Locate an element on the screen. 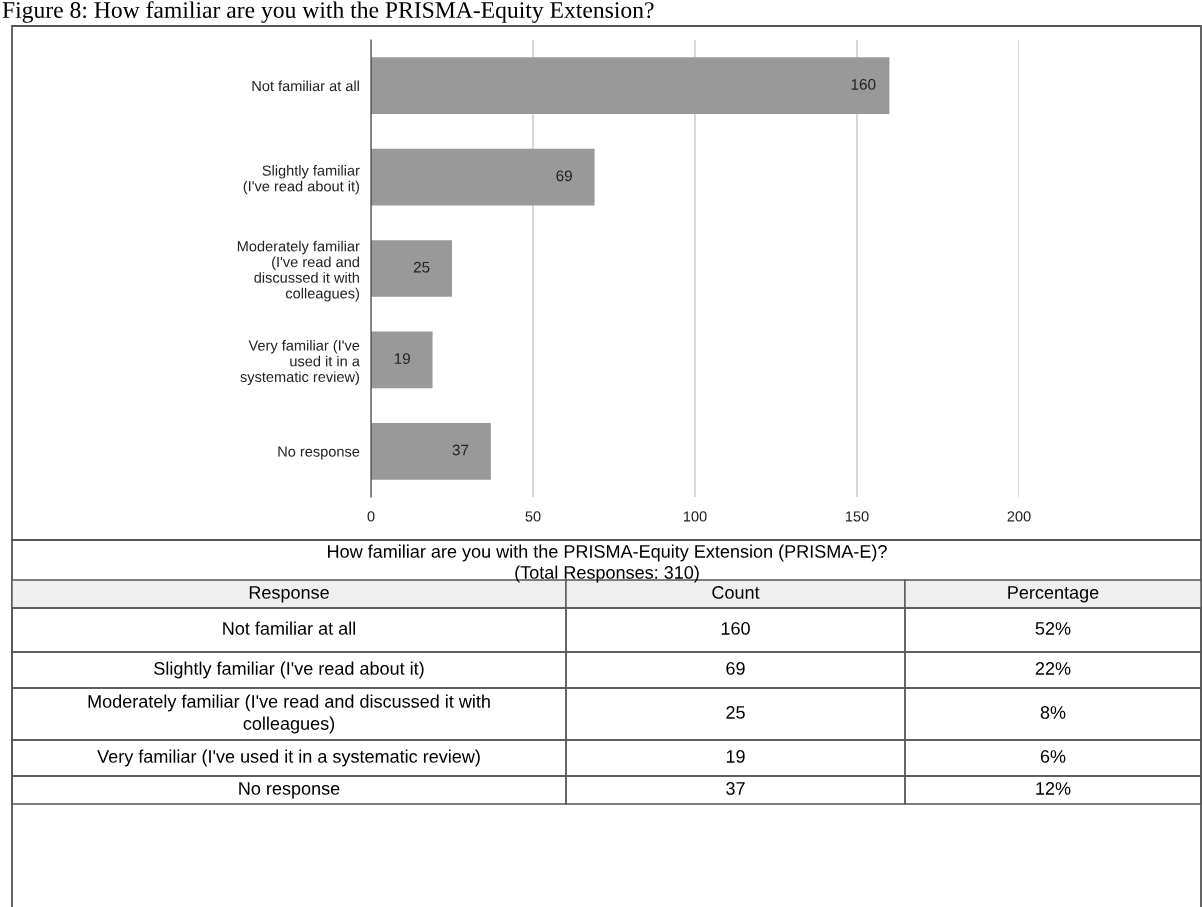 This screenshot has height=907, width=1202. text: 22% is located at coordinates (1053, 668).